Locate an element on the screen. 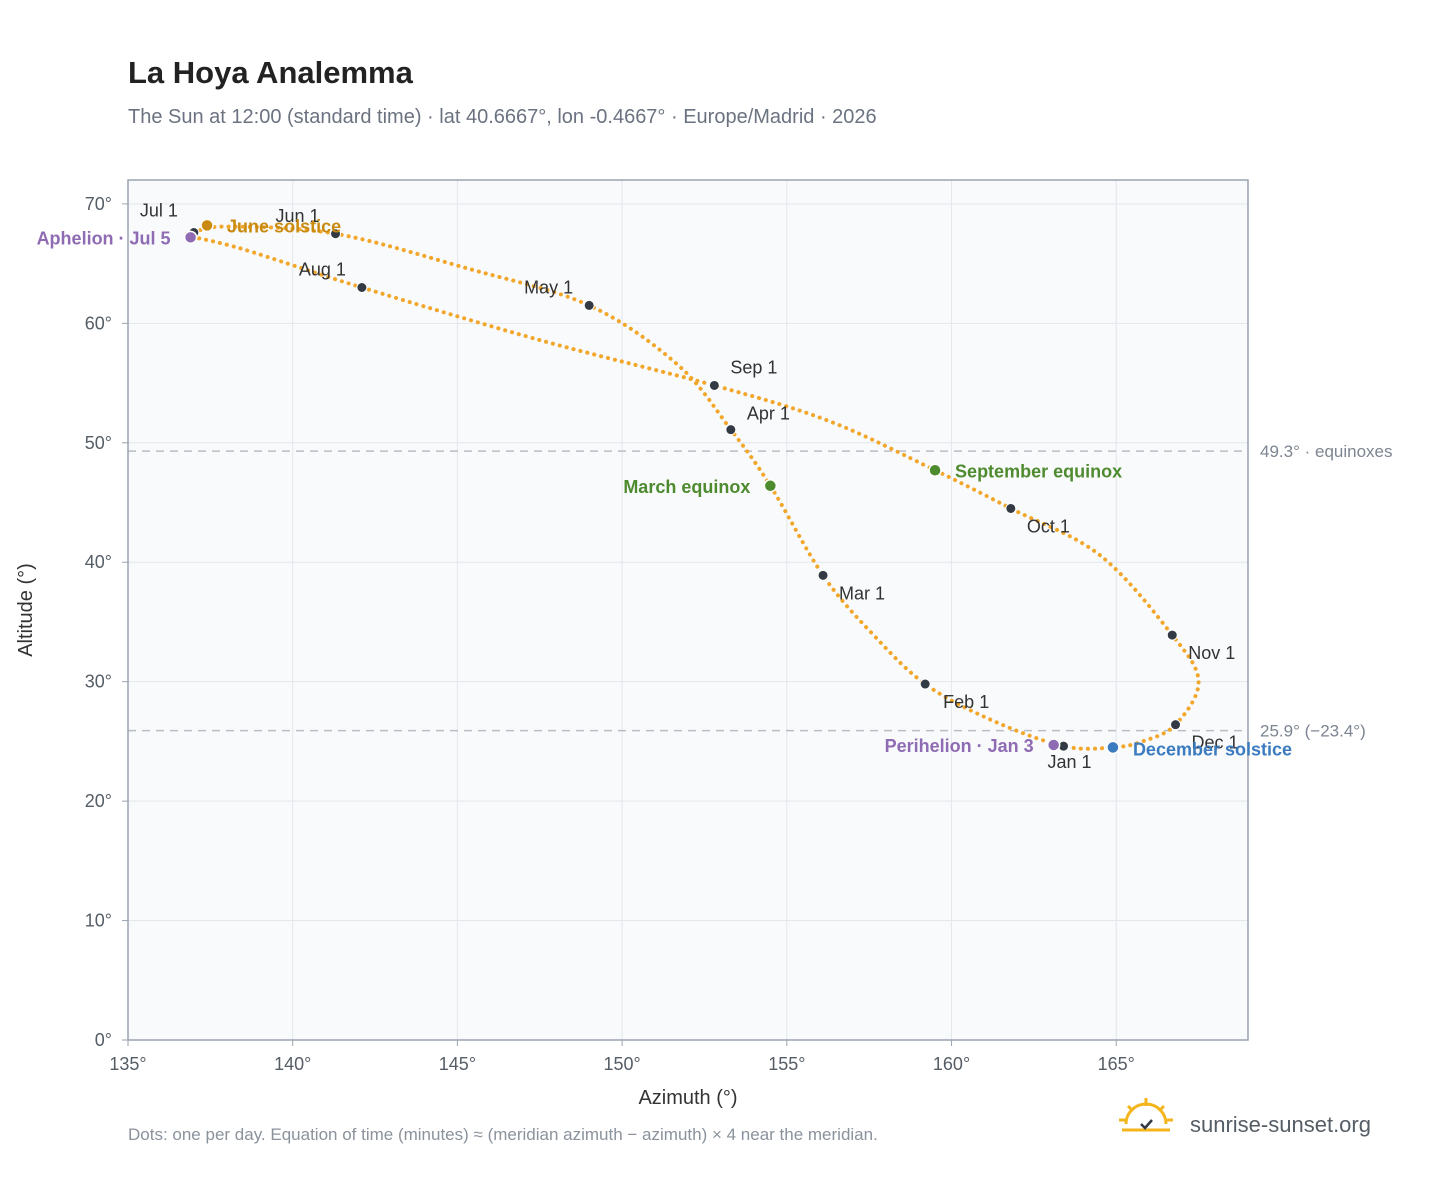 The image size is (1448, 1188). event-label: September equinox is located at coordinates (1038, 471).